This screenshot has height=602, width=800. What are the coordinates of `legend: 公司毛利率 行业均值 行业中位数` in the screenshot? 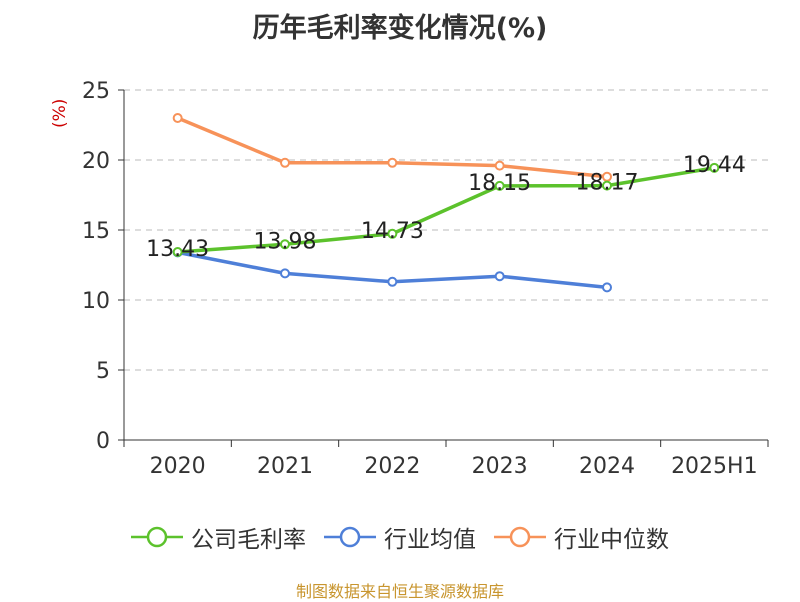 It's located at (400, 537).